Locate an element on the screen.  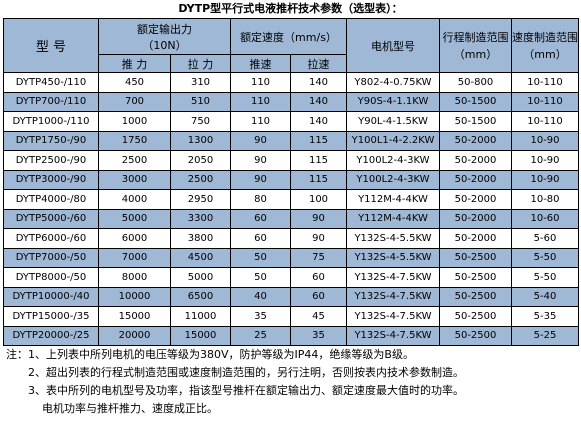
cell-pull-speed: 100 is located at coordinates (318, 199).